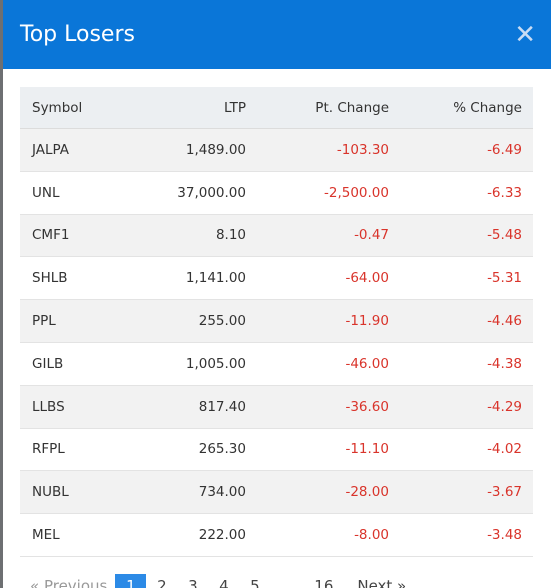 Image resolution: width=551 pixels, height=588 pixels. I want to click on header-symbol: Symbol, so click(57, 107).